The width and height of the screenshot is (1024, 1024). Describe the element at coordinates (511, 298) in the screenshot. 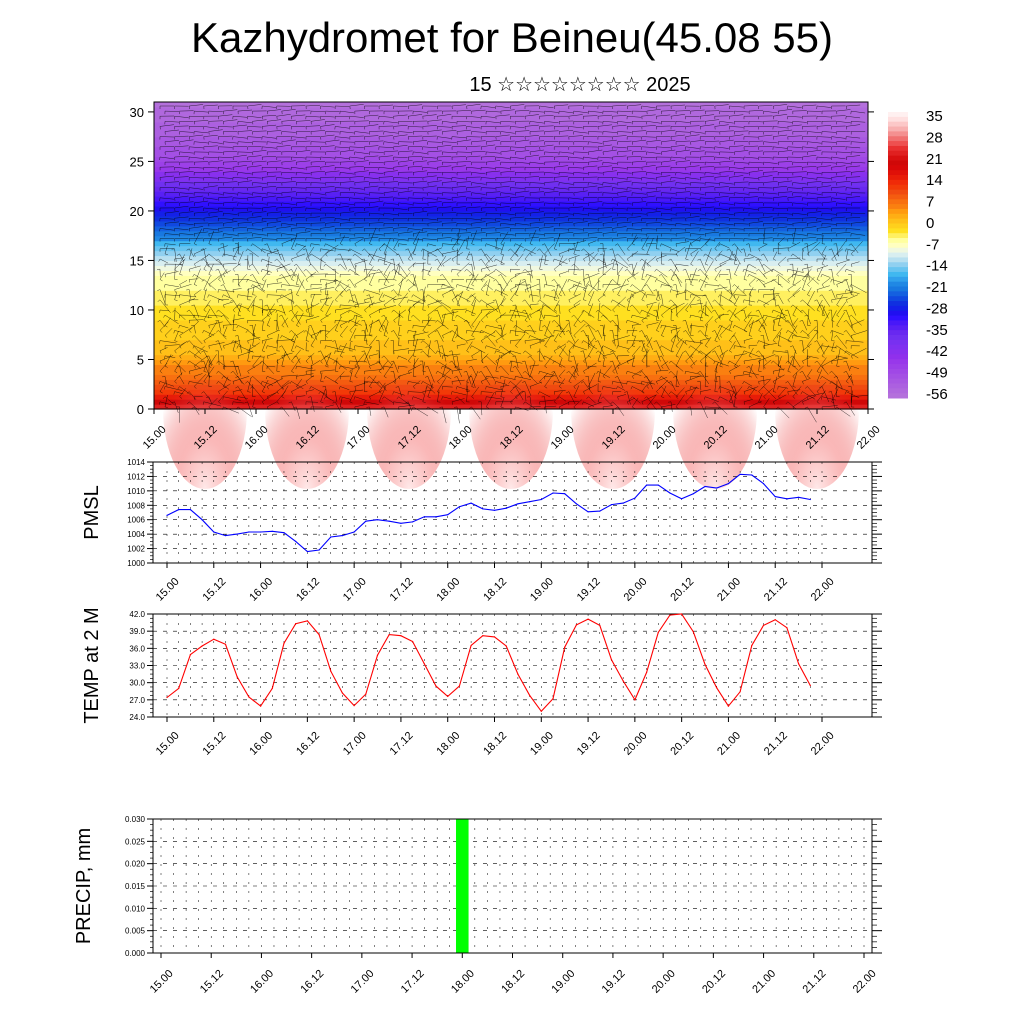

I see `heatmap-band` at that location.